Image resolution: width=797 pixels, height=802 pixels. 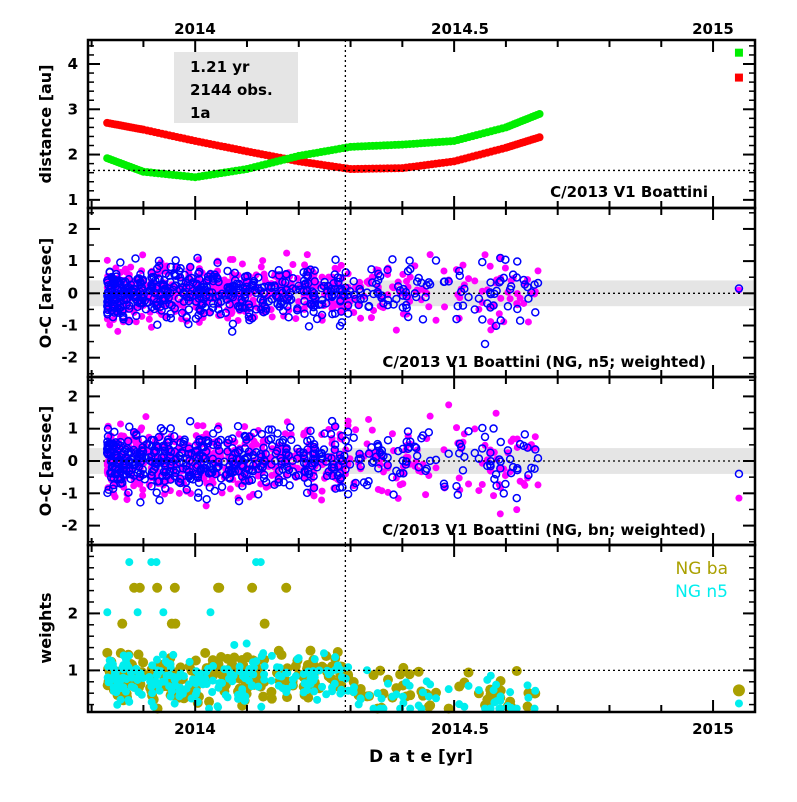 What do you see at coordinates (460, 729) in the screenshot?
I see `bottom-tick-label-2014.5: 2014.5` at bounding box center [460, 729].